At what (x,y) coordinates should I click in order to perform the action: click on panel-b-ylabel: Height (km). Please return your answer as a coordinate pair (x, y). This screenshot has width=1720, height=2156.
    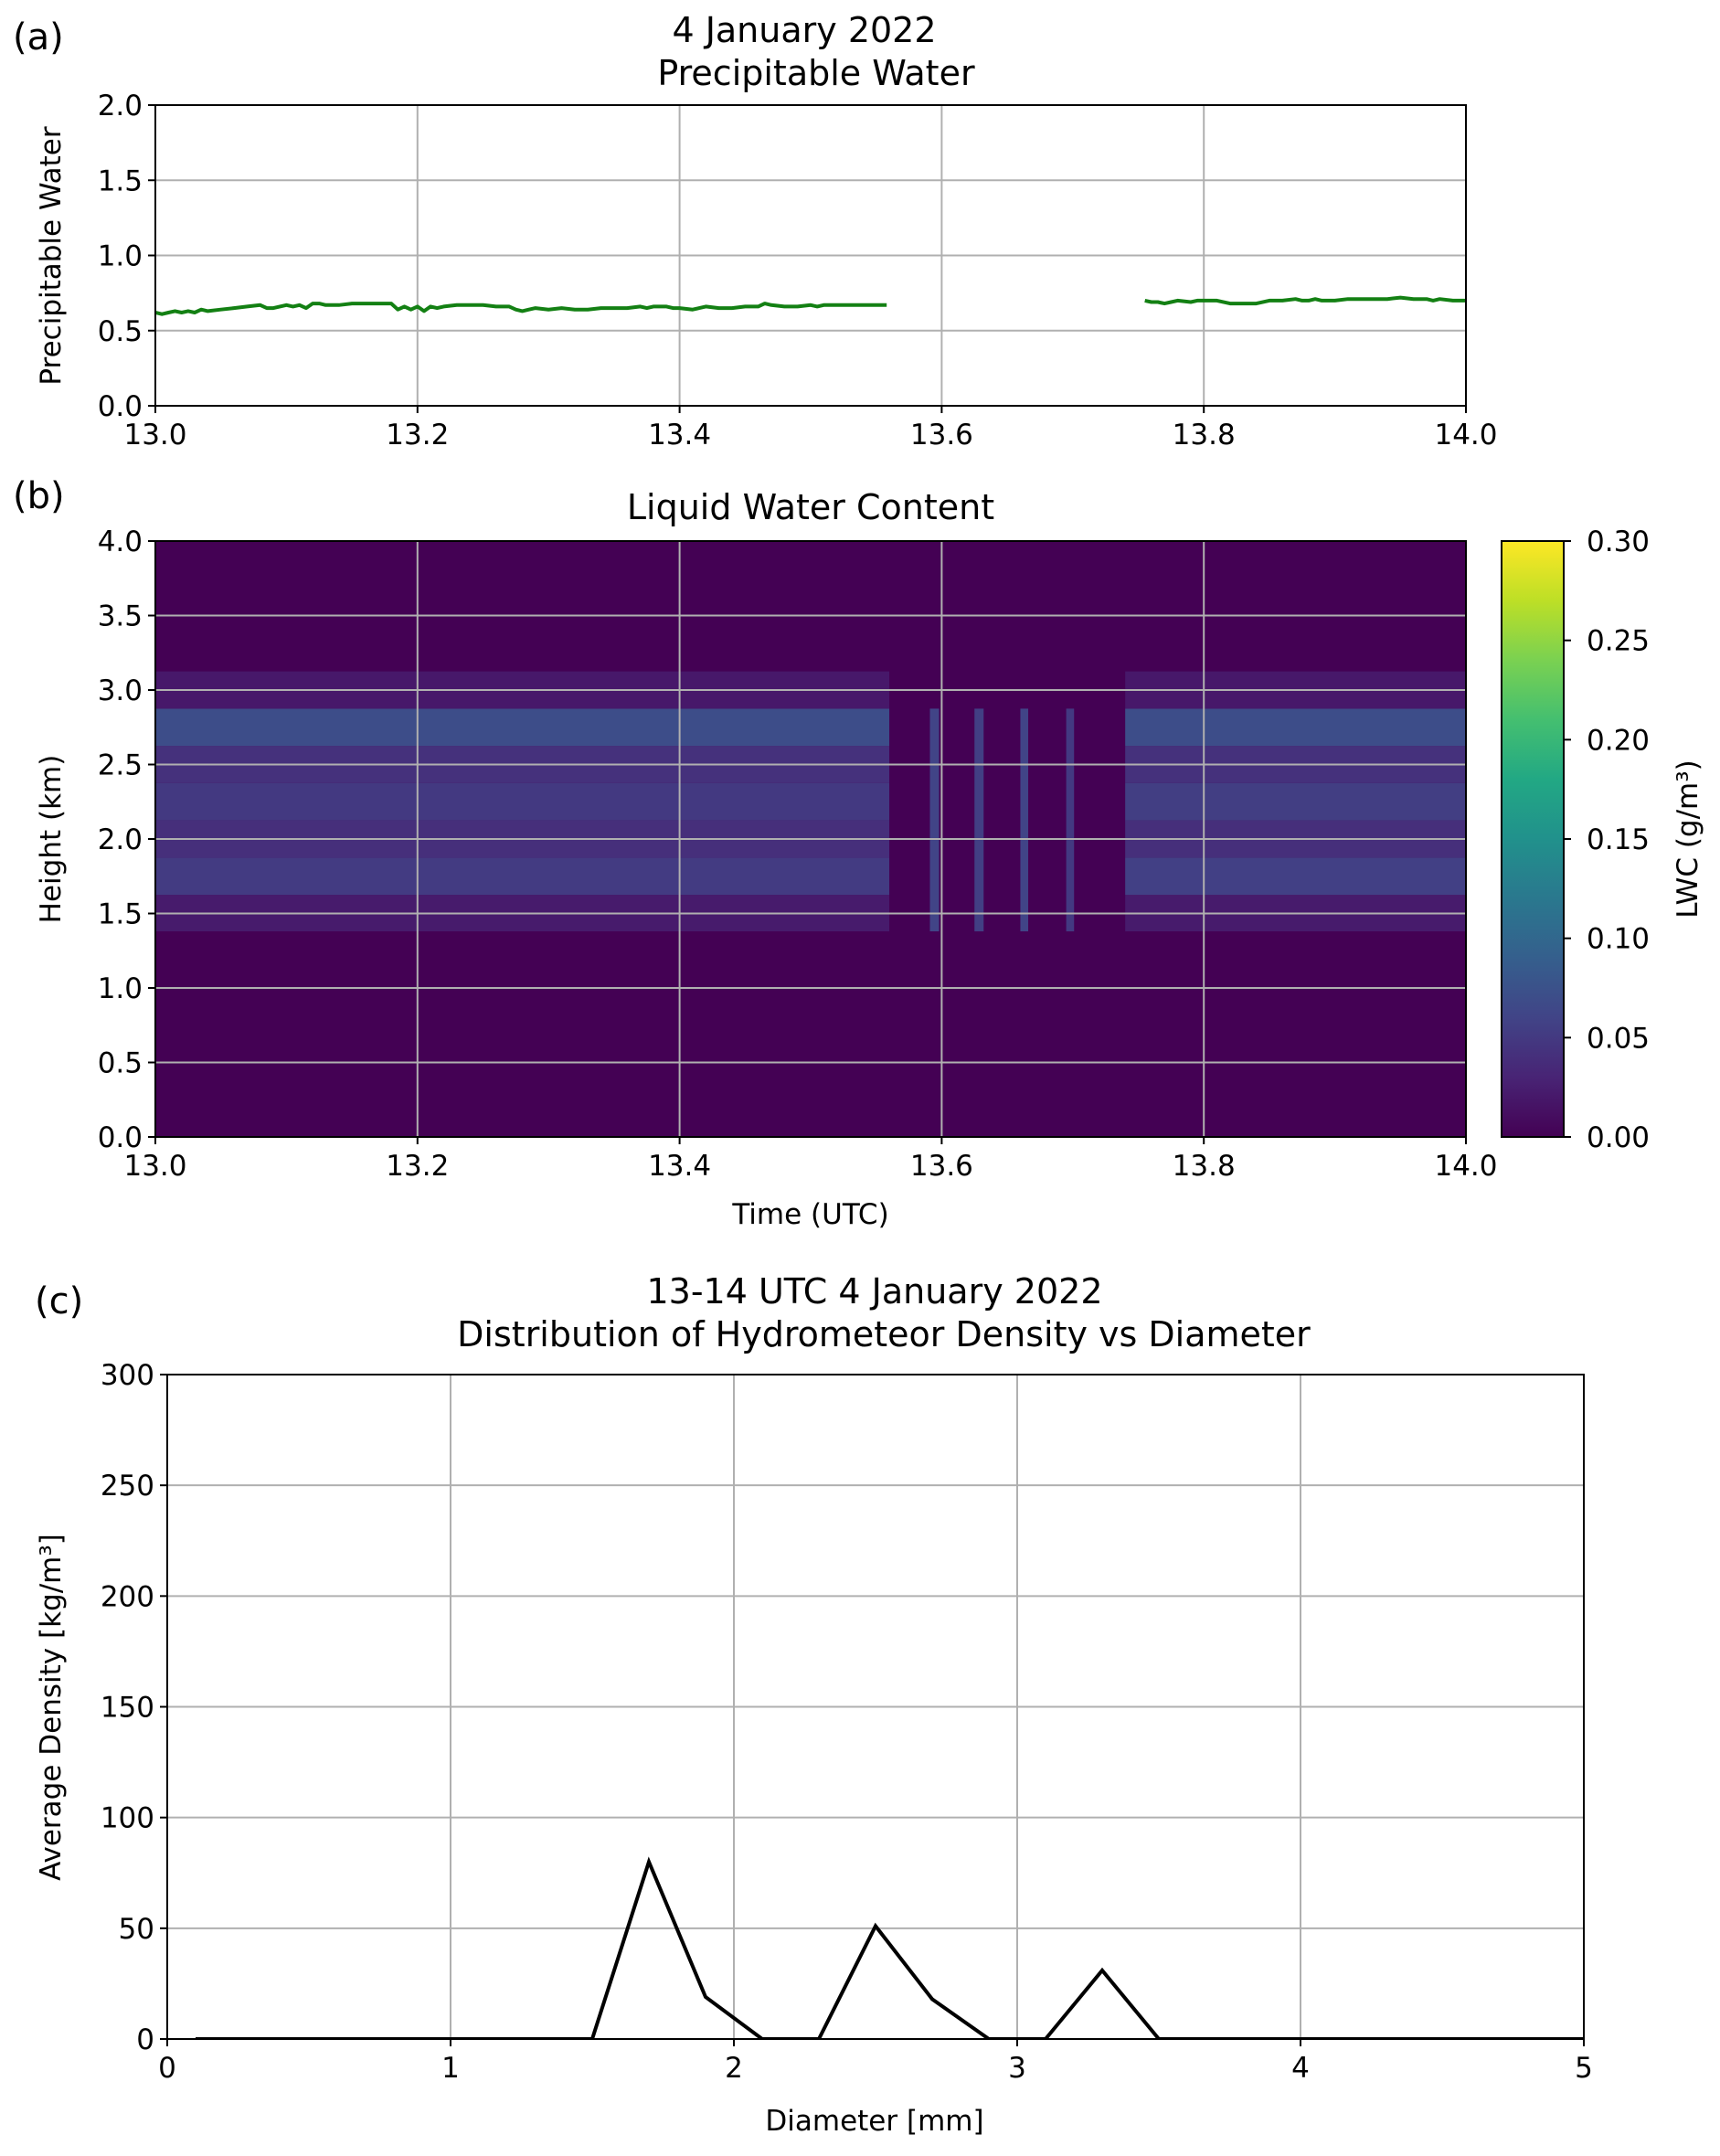
    Looking at the image, I should click on (51, 839).